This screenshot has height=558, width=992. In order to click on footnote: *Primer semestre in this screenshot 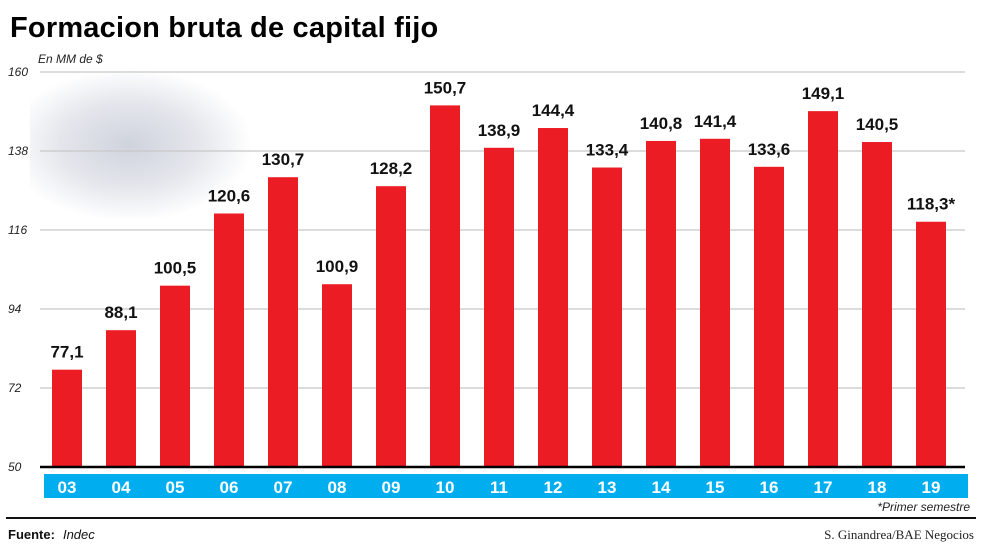, I will do `click(923, 507)`.